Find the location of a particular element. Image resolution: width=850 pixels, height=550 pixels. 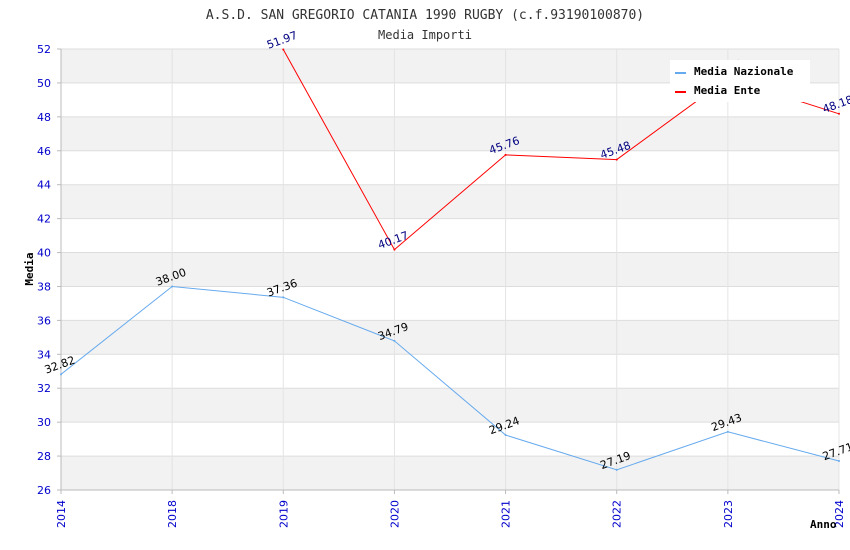

y-tick-label: 38 is located at coordinates (44, 286).